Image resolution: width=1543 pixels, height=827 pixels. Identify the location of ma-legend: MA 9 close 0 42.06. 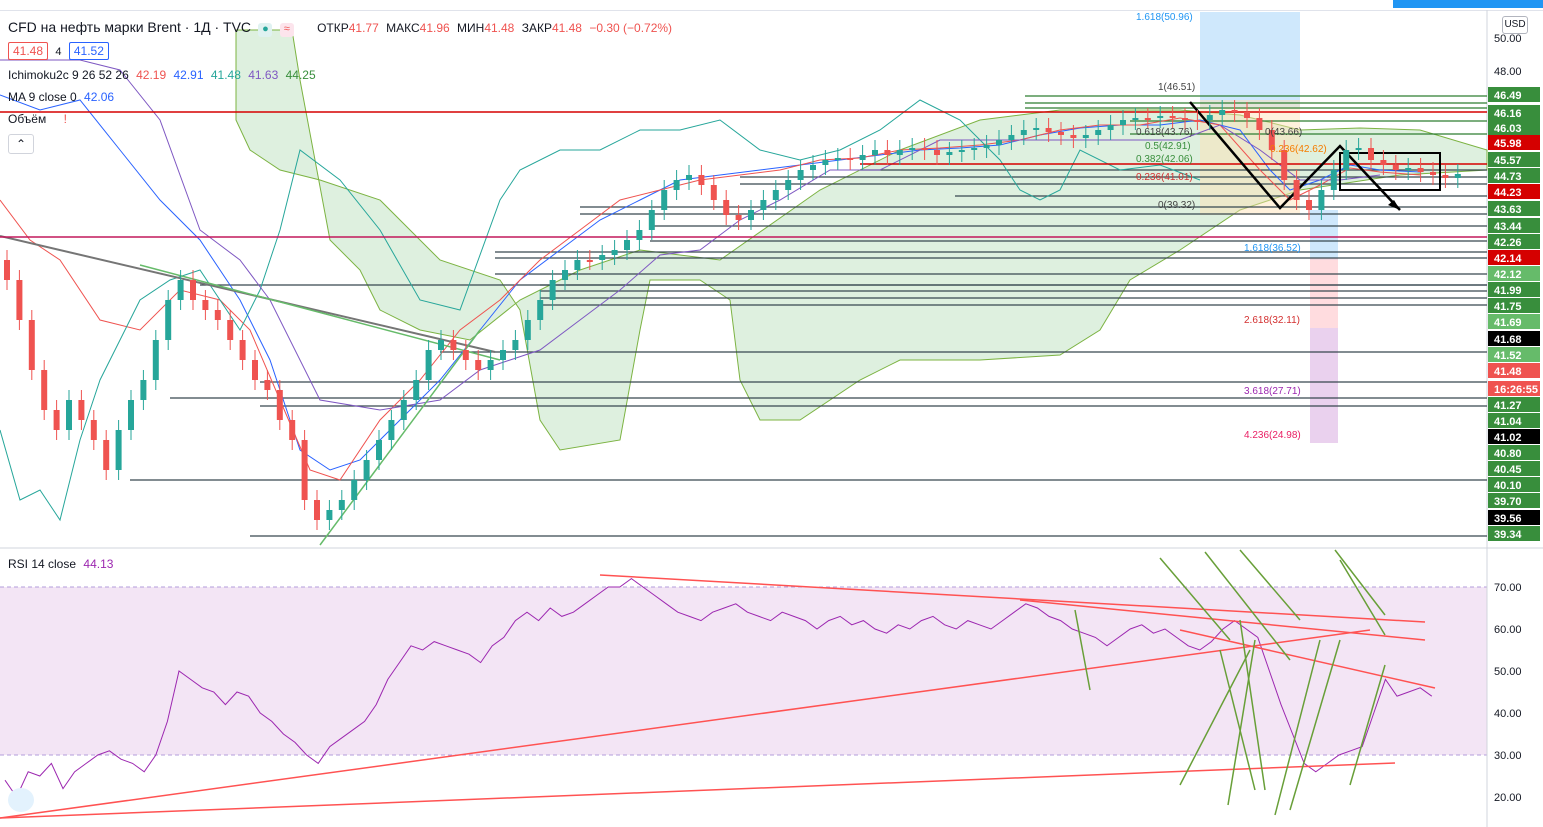
(63, 97).